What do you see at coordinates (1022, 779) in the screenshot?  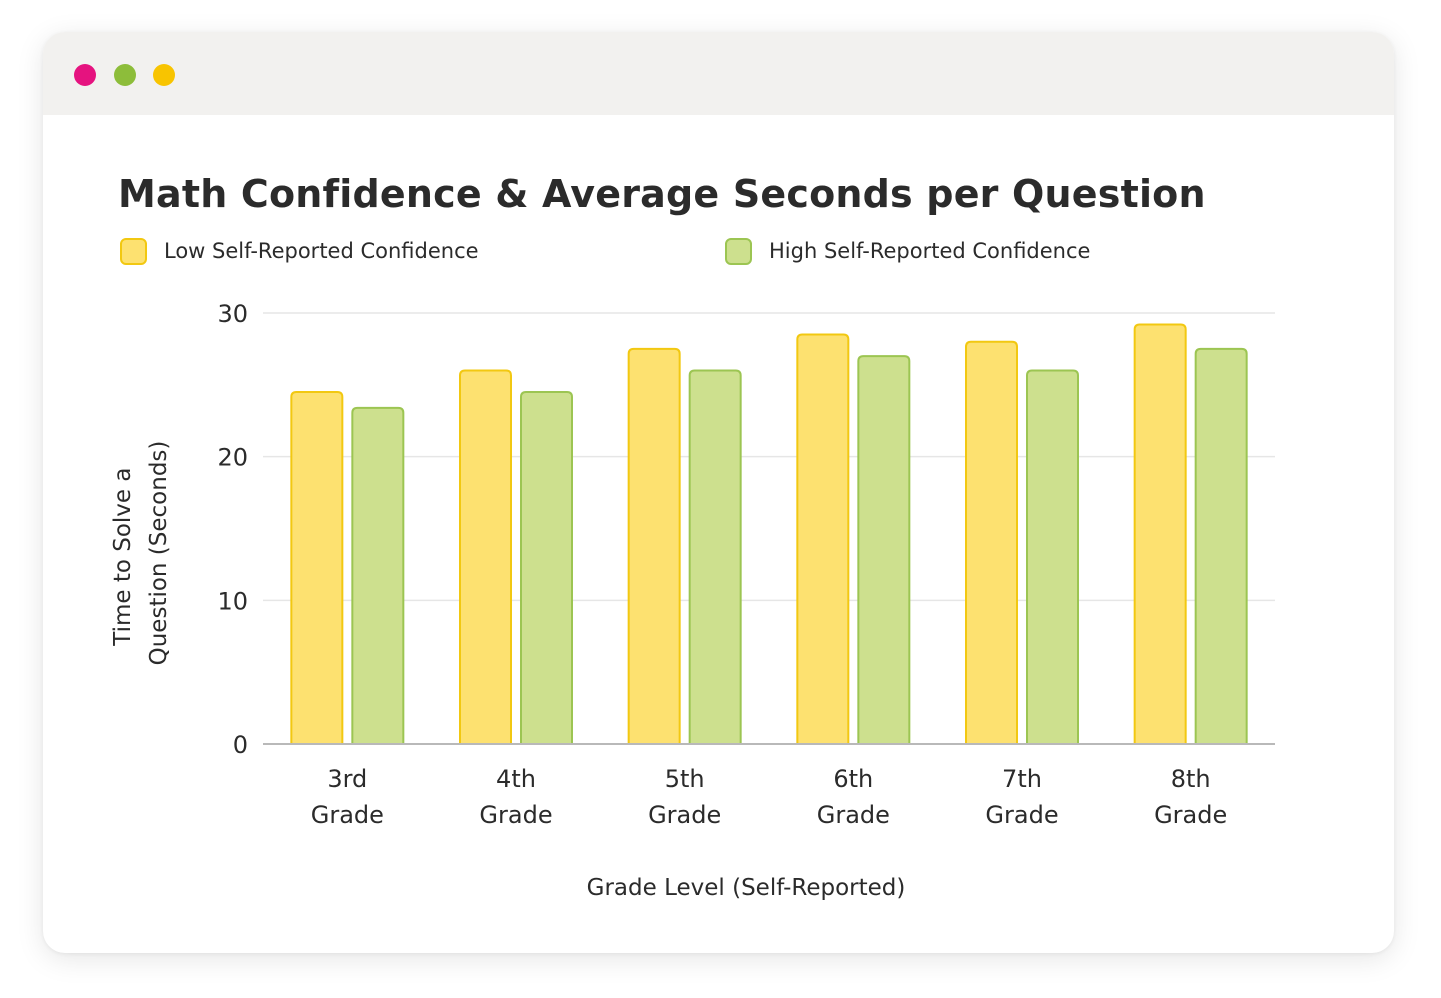 I see `x-tick-label-line: 7th` at bounding box center [1022, 779].